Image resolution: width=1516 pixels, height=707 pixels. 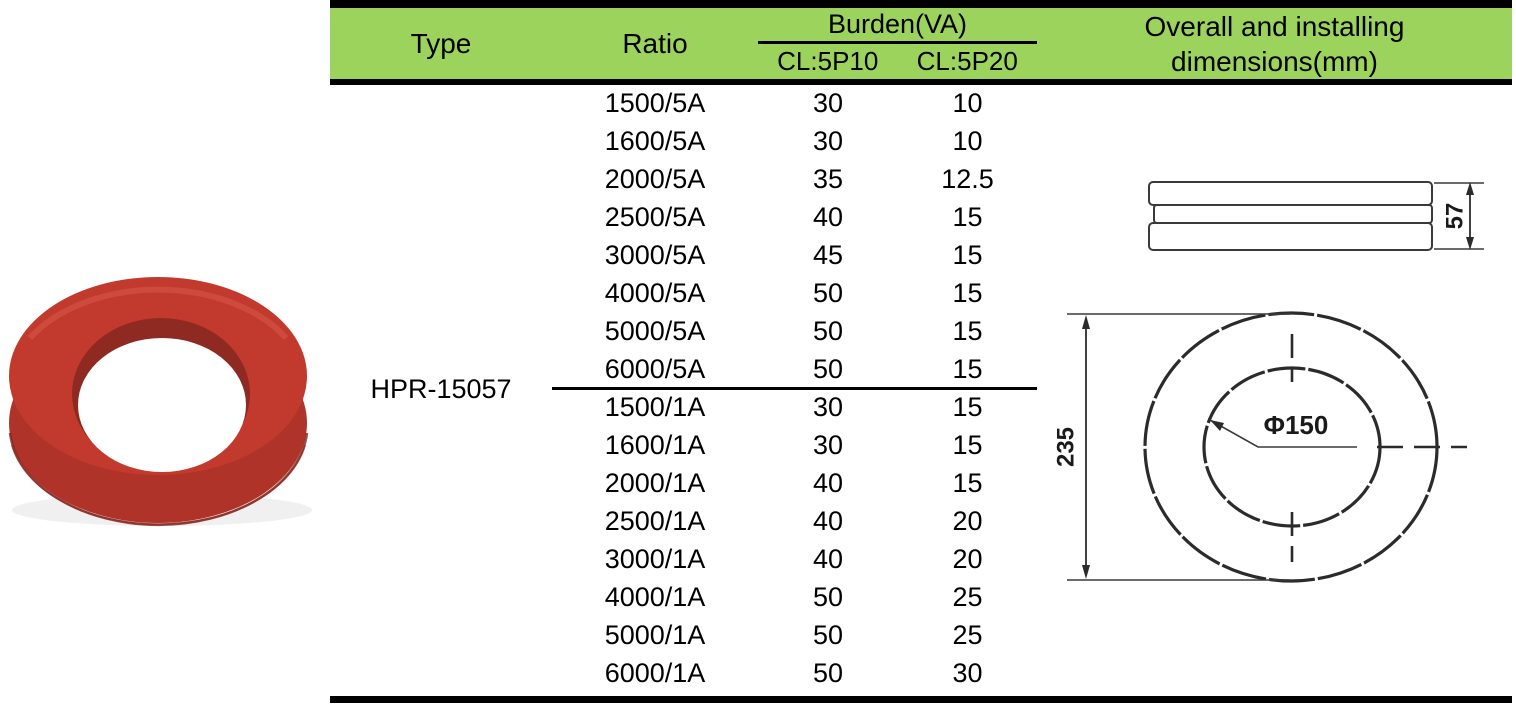 What do you see at coordinates (794, 597) in the screenshot?
I see `table-row: 4000/1A 50 25` at bounding box center [794, 597].